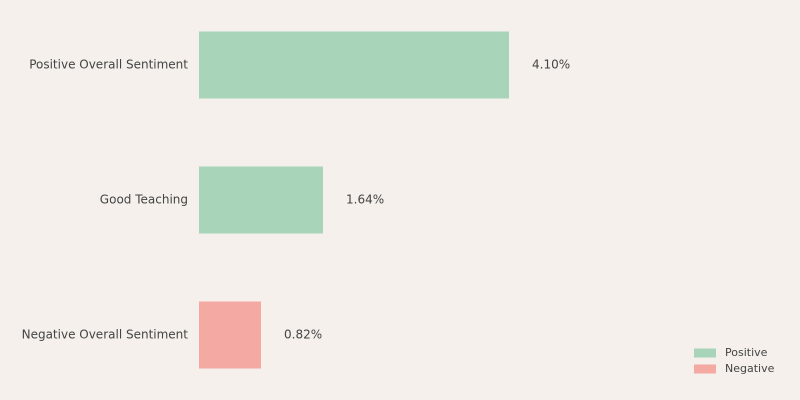 The image size is (800, 400). What do you see at coordinates (303, 335) in the screenshot?
I see `value-label: 0.82%` at bounding box center [303, 335].